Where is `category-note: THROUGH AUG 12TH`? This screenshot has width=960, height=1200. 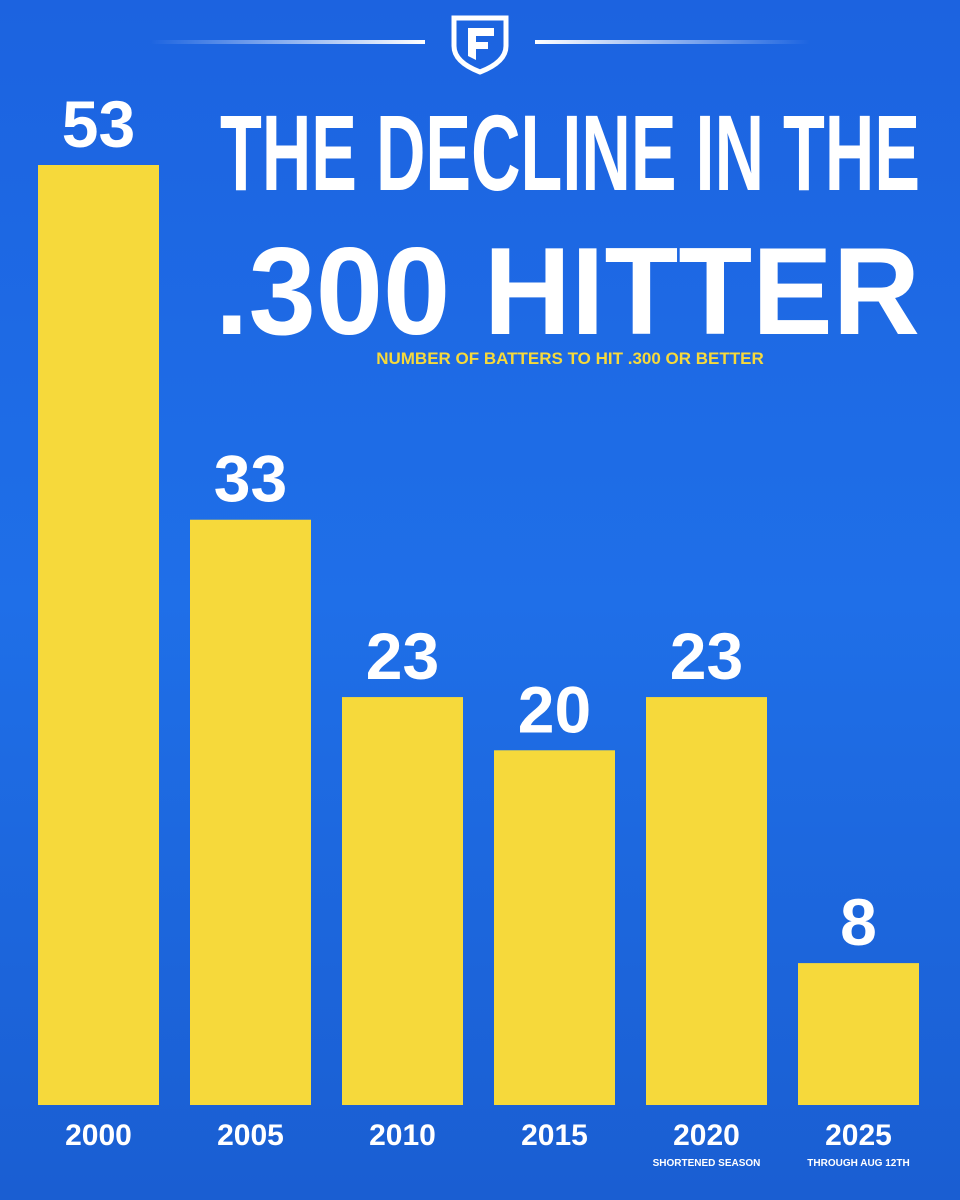
category-note: THROUGH AUG 12TH is located at coordinates (858, 1163).